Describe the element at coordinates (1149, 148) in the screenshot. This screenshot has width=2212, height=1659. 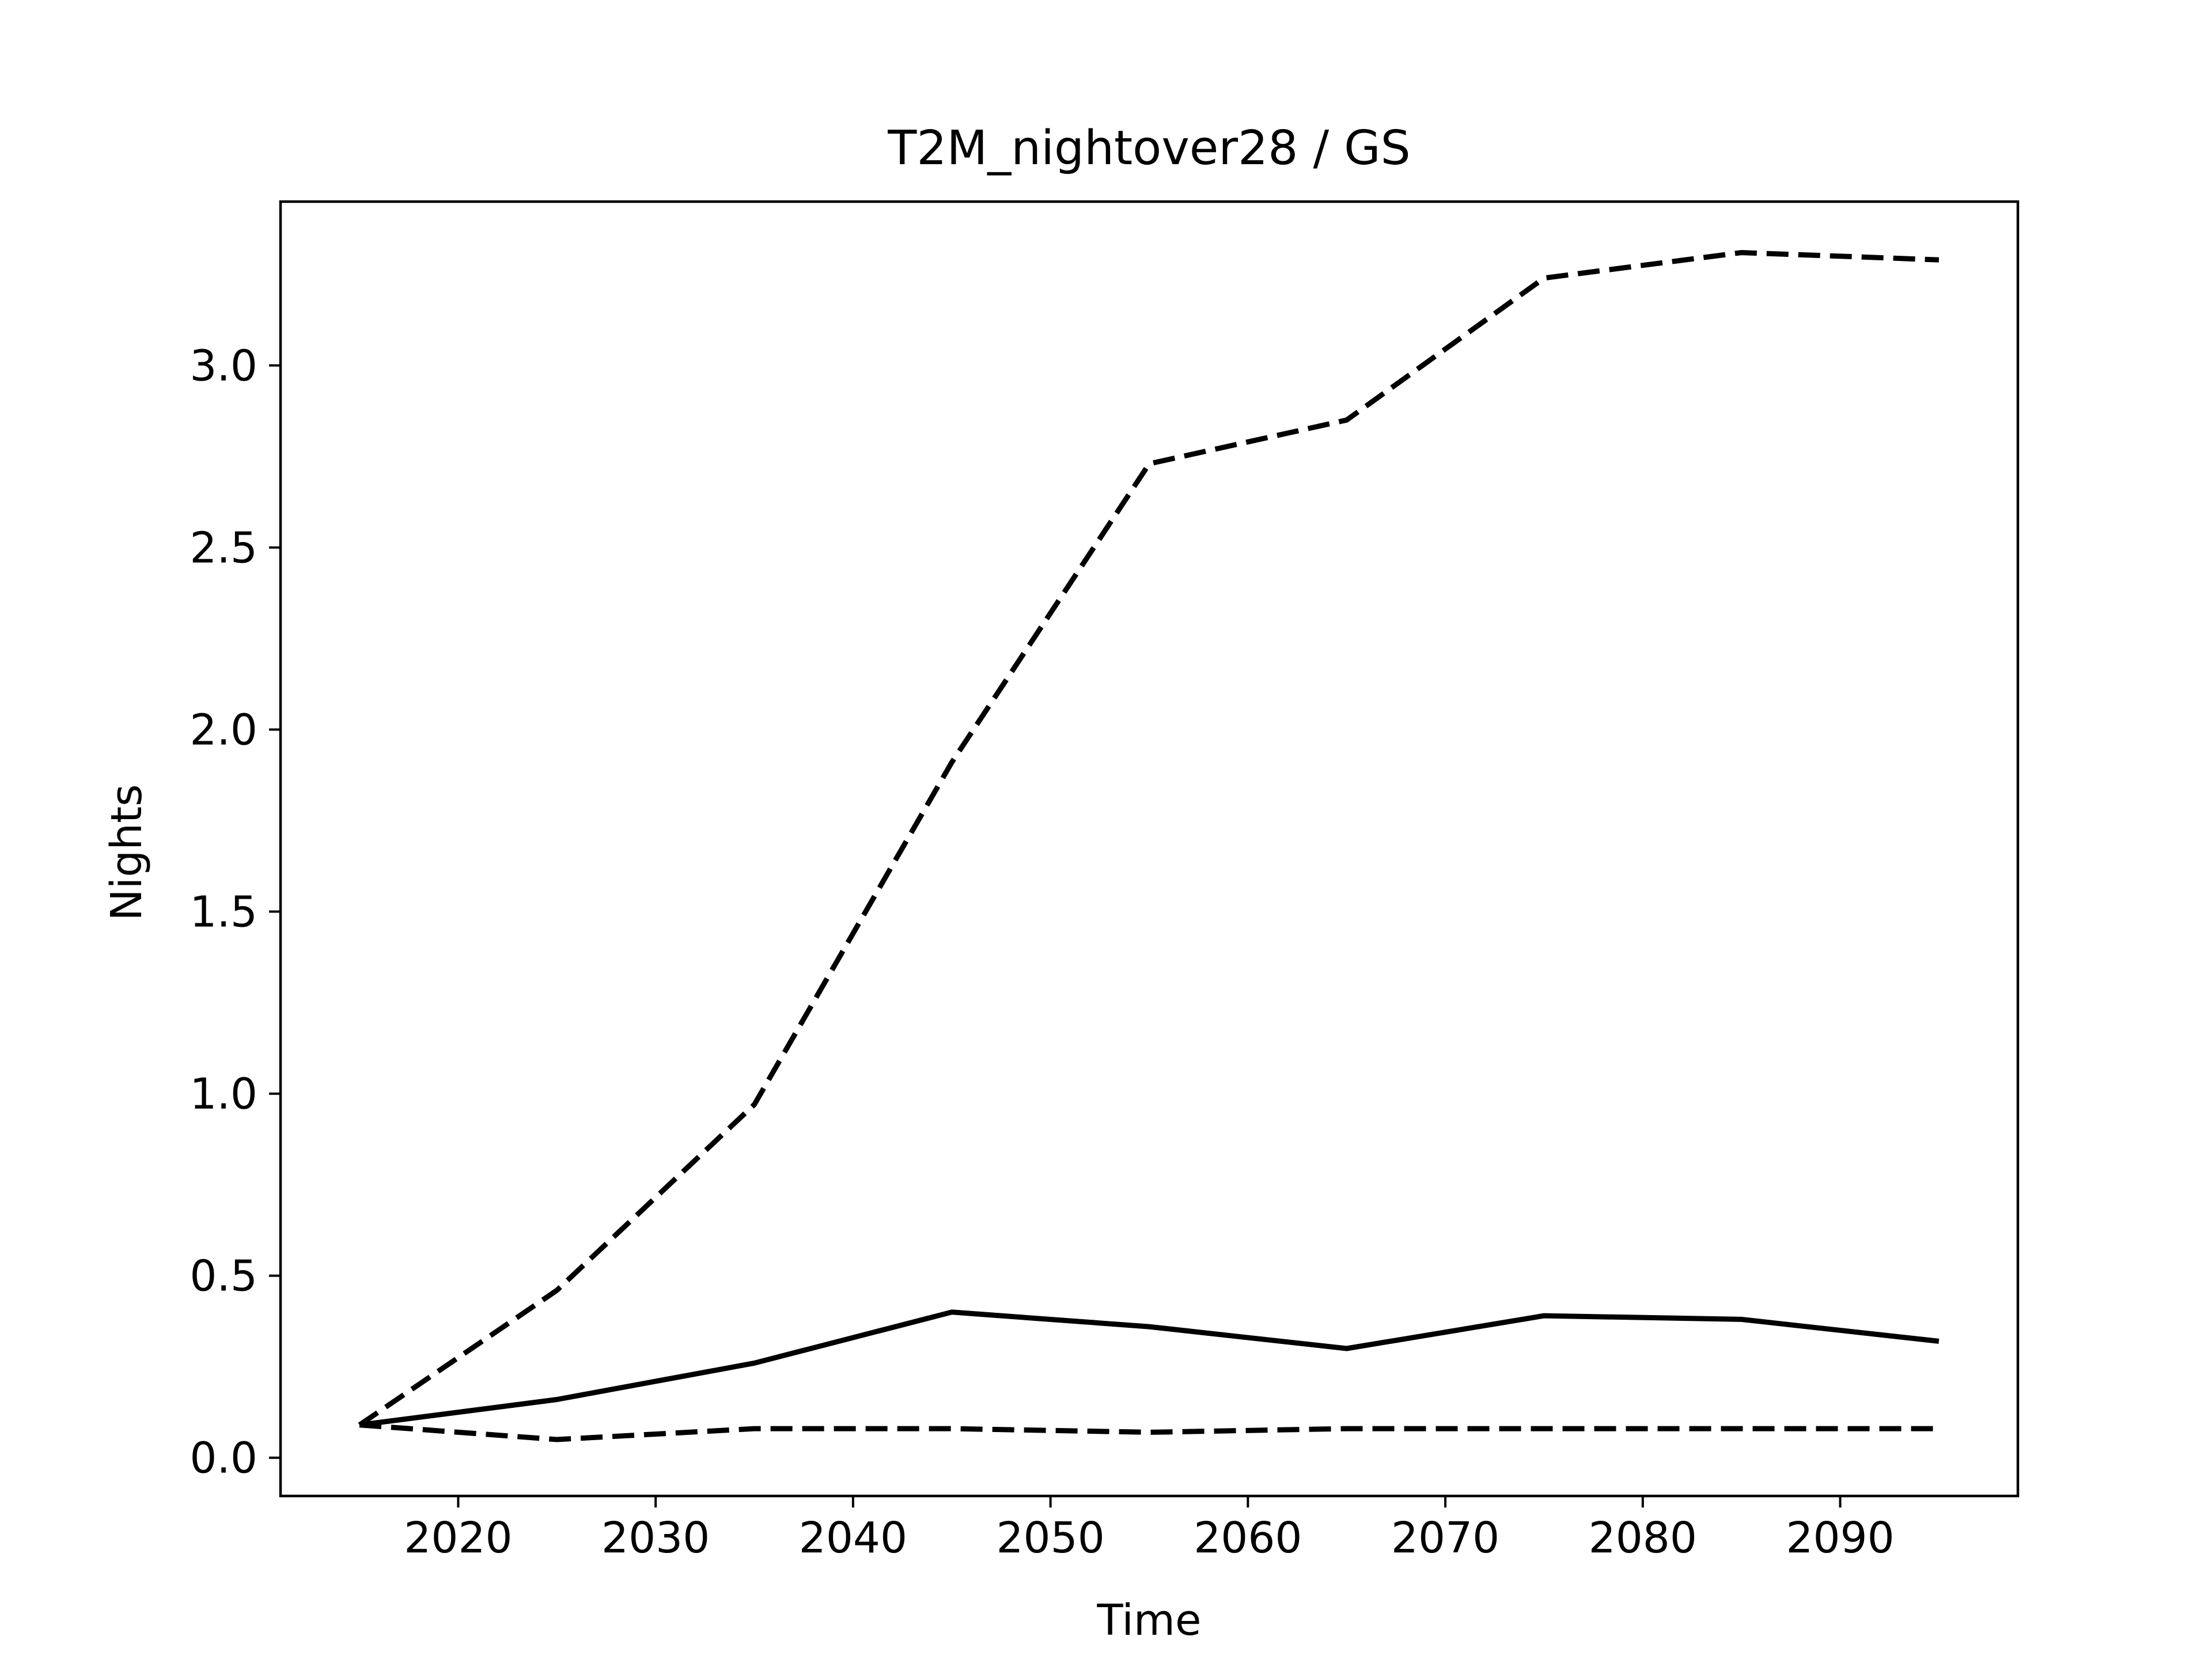
I see `chart-title: T2M_nightover28 / GS` at that location.